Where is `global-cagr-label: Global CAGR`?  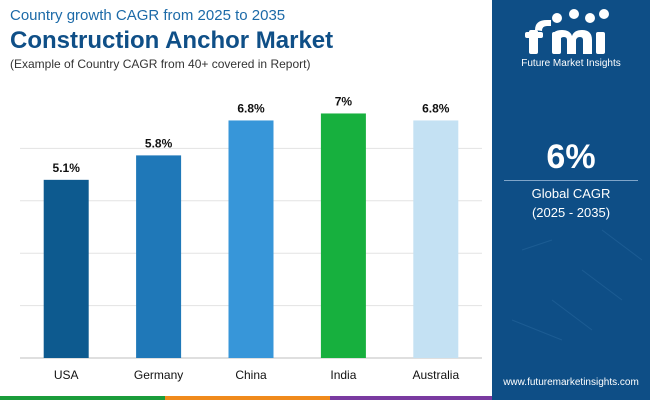 global-cagr-label: Global CAGR is located at coordinates (571, 193).